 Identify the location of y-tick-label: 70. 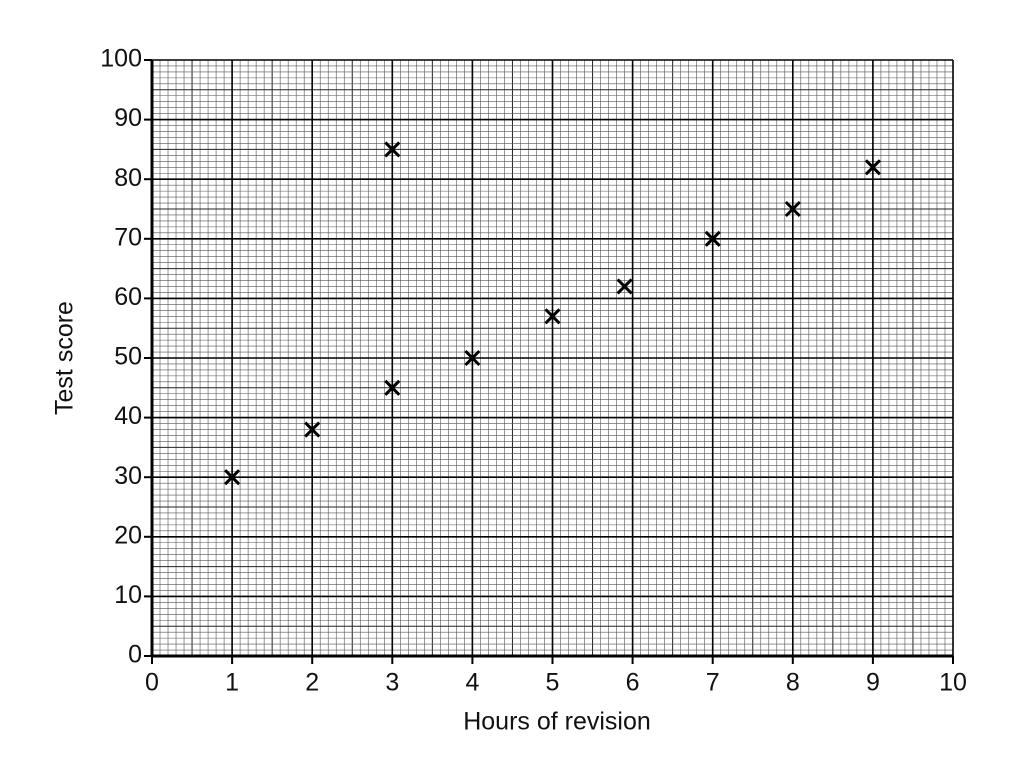
(128, 237).